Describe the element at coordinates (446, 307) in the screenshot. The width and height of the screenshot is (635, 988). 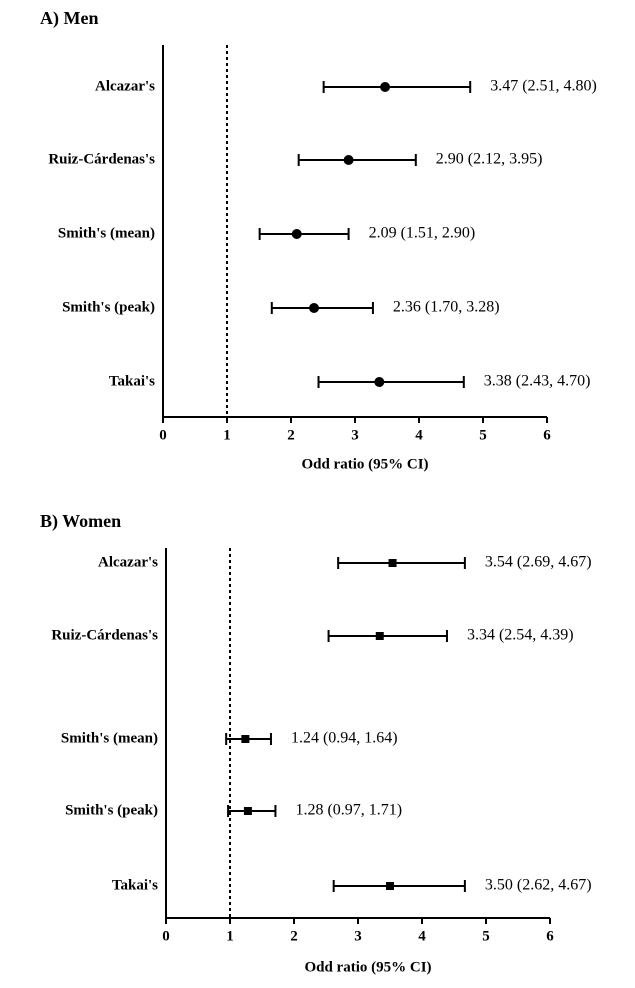
I see `value-label: 2.36 (1.70, 3.28)` at that location.